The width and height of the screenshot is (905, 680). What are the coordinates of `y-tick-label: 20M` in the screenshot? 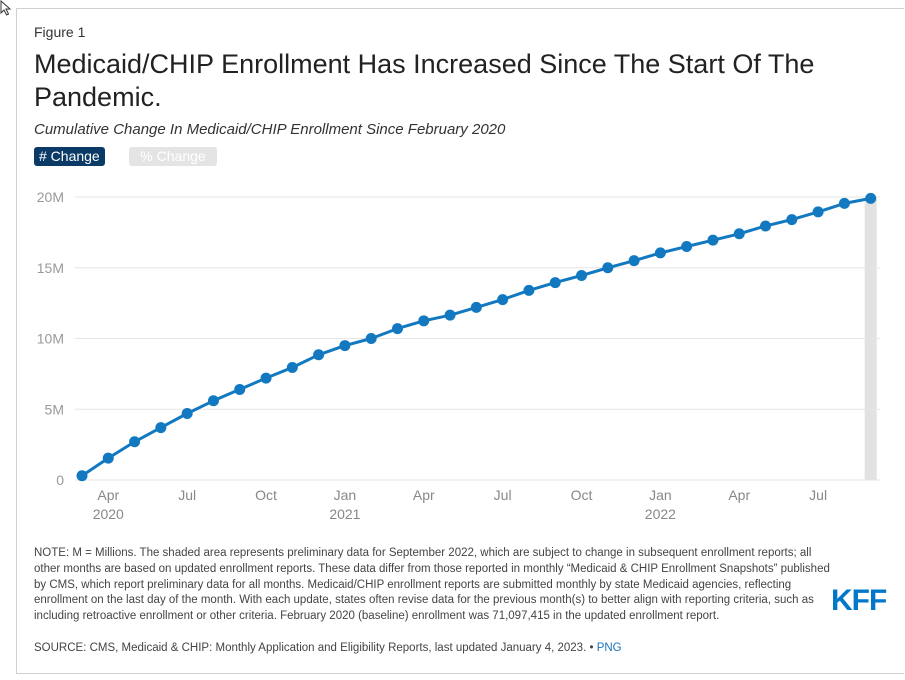 It's located at (50, 197).